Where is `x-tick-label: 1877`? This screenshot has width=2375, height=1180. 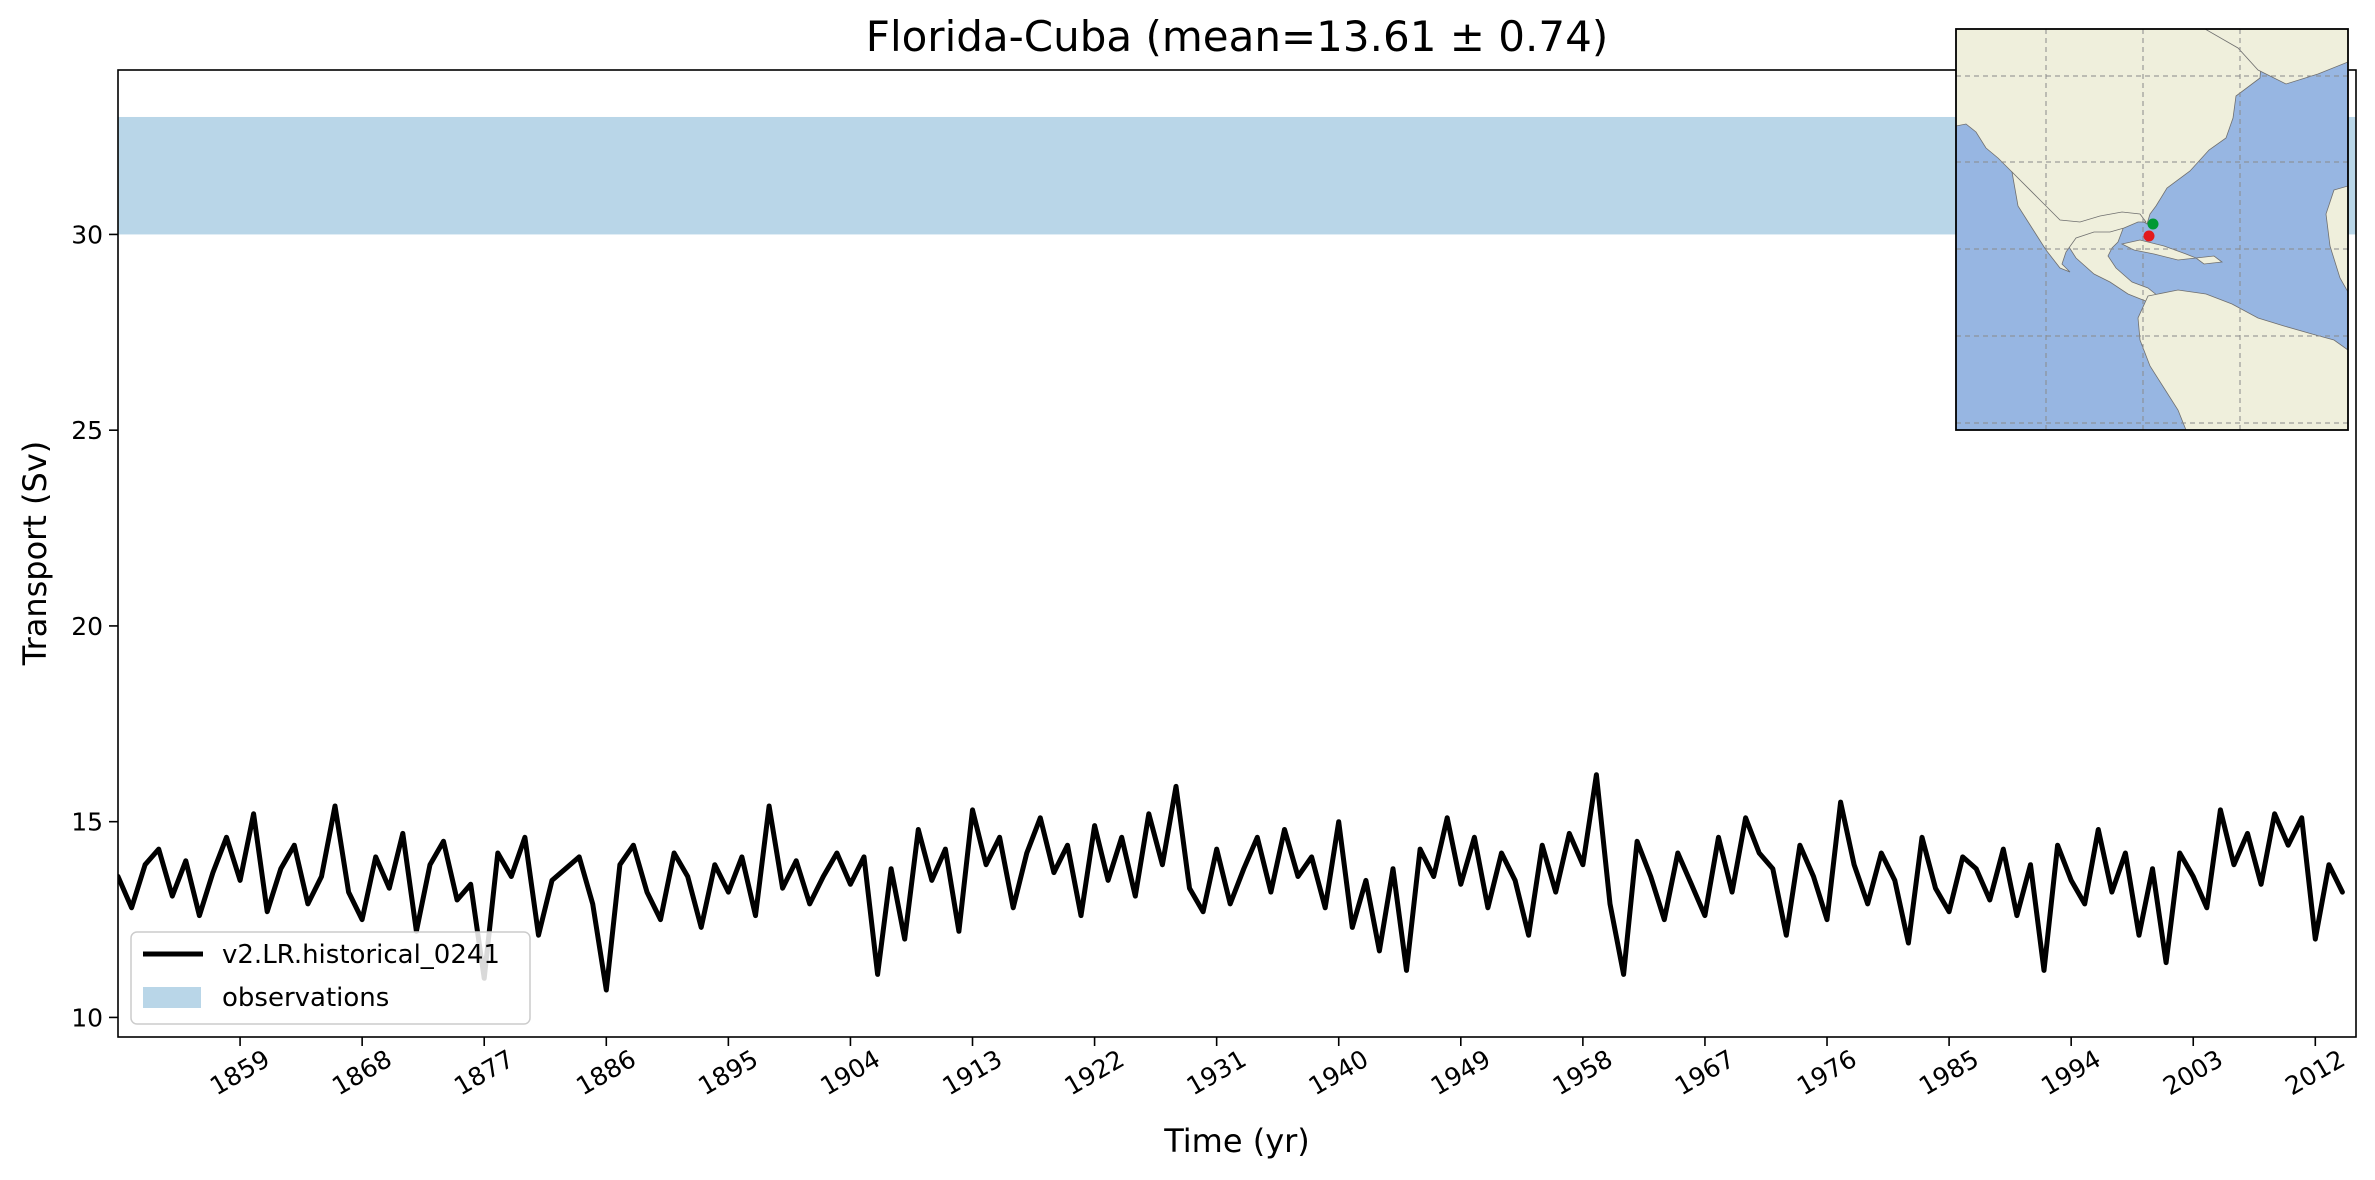 x-tick-label: 1877 is located at coordinates (484, 1072).